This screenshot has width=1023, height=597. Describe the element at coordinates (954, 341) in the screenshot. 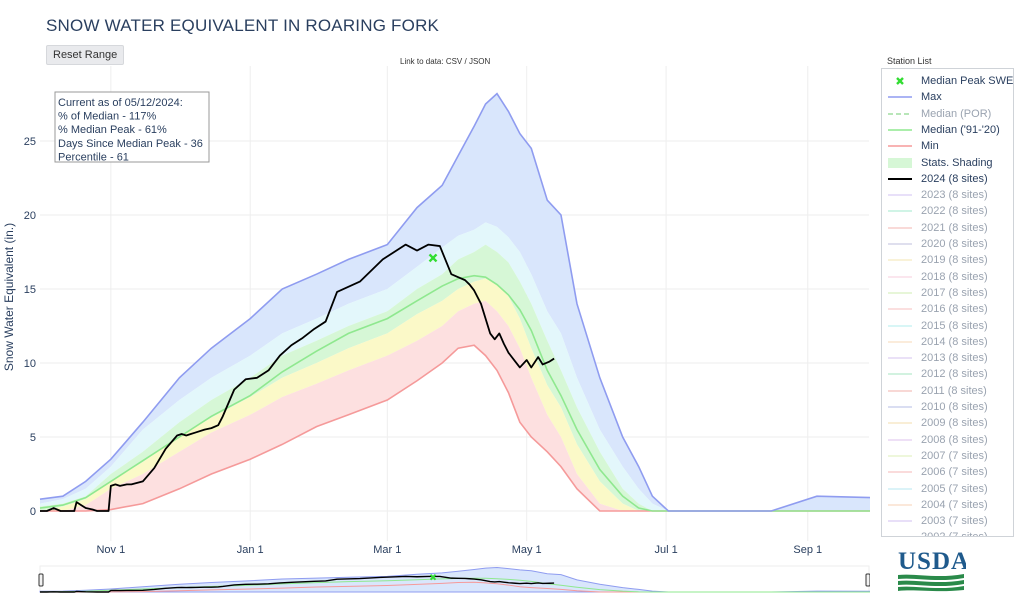

I see `legend-label: 2014 (8 sites)` at that location.